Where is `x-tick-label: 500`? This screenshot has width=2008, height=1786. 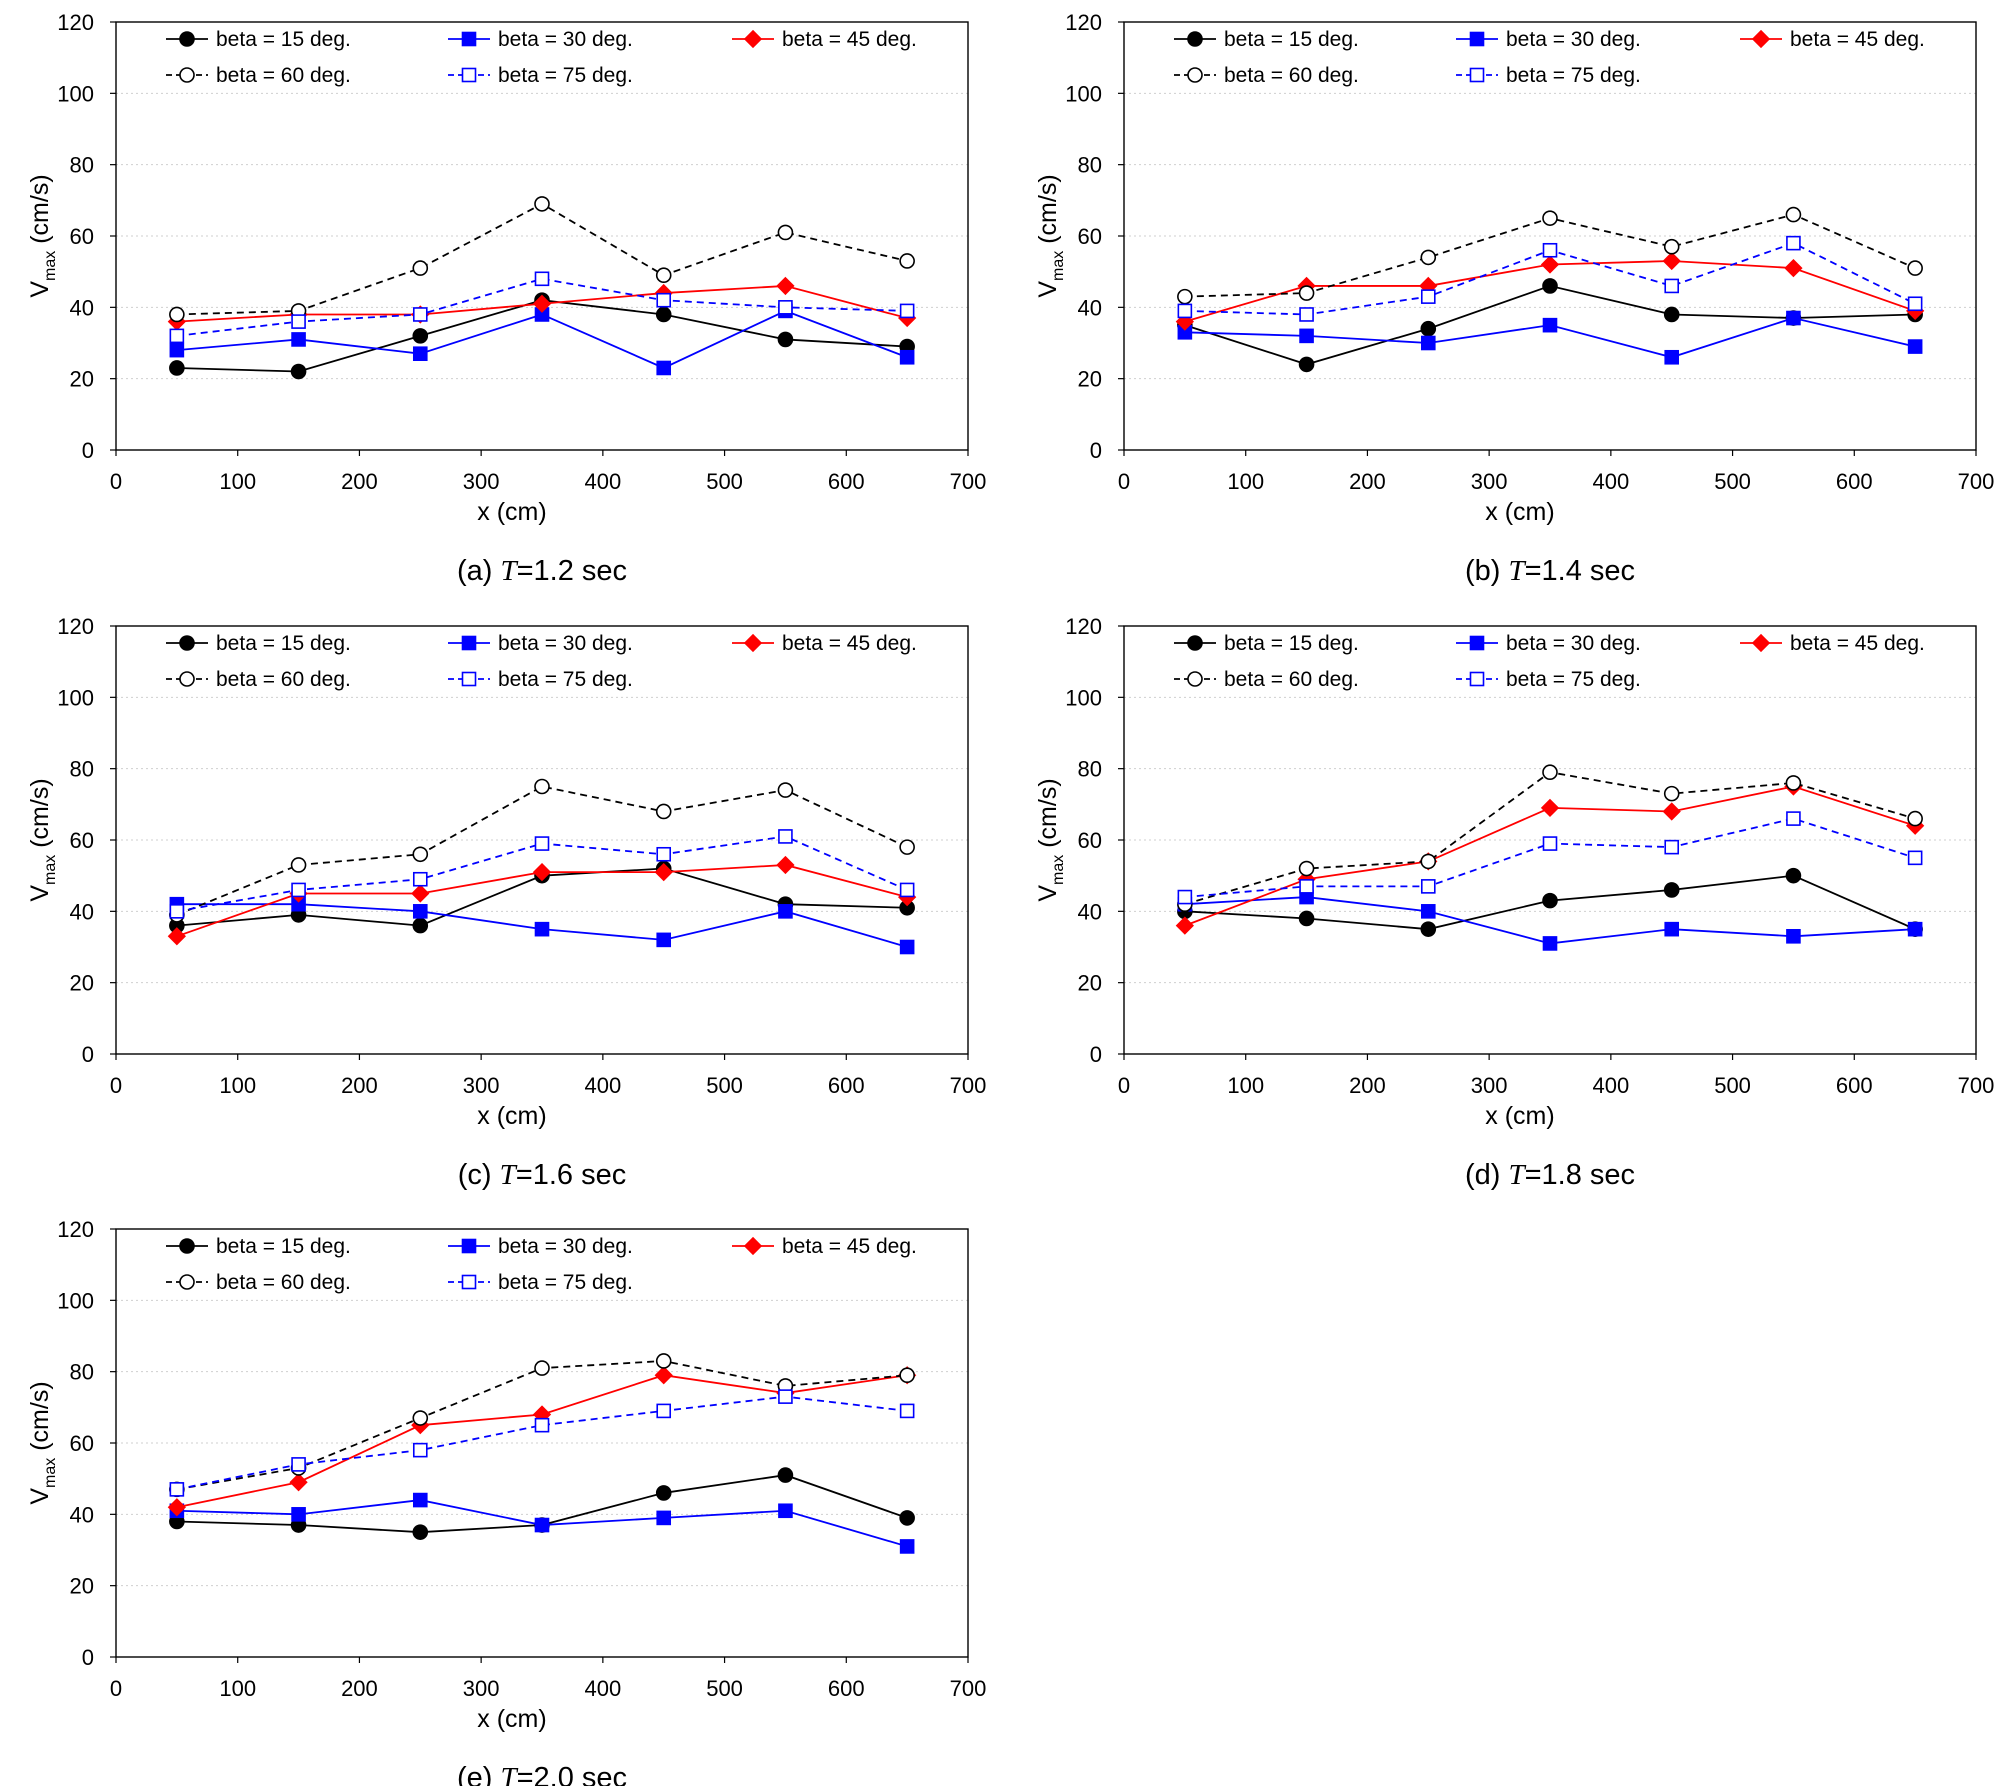
x-tick-label: 500 is located at coordinates (724, 1085).